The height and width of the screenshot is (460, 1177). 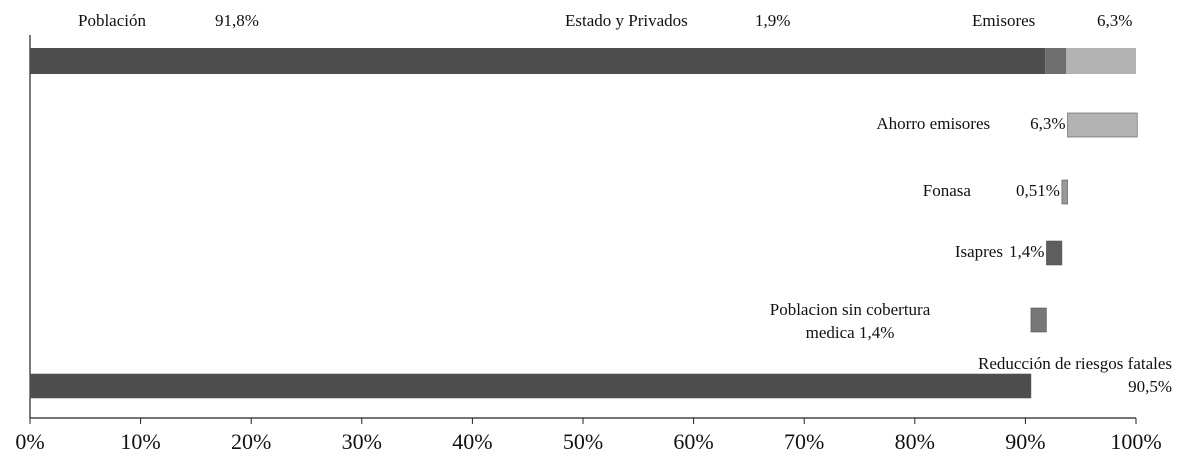 I want to click on x-tick-label: 20%, so click(x=251, y=441).